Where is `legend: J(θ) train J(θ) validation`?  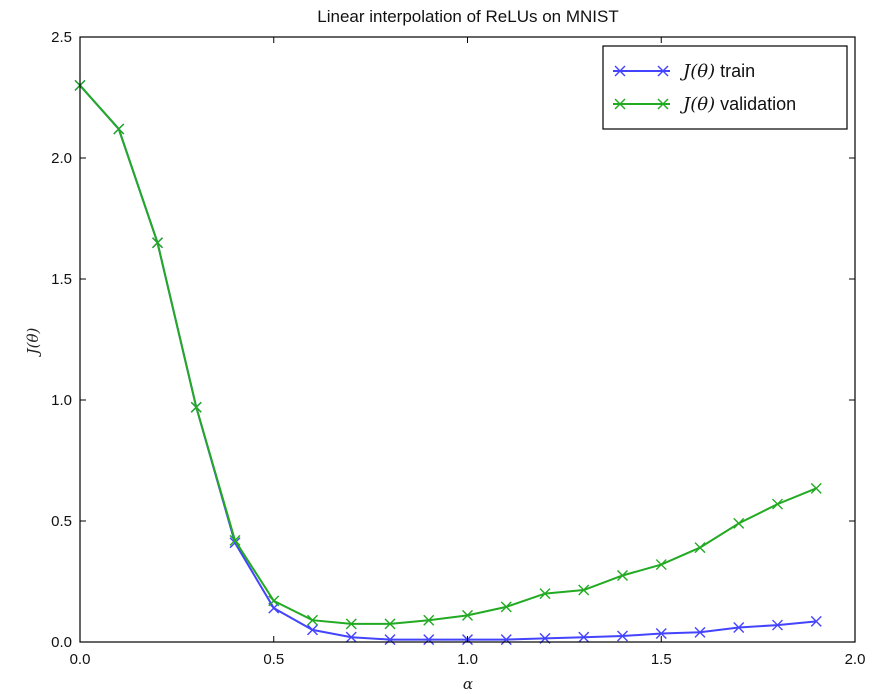 legend: J(θ) train J(θ) validation is located at coordinates (725, 87).